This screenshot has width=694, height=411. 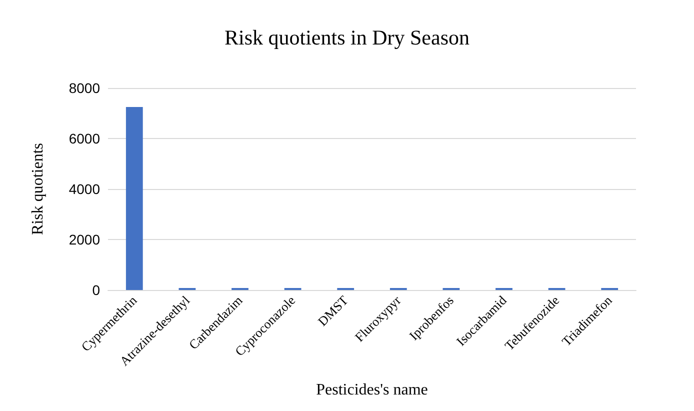 I want to click on y-tick-label: 2000, so click(x=84, y=240).